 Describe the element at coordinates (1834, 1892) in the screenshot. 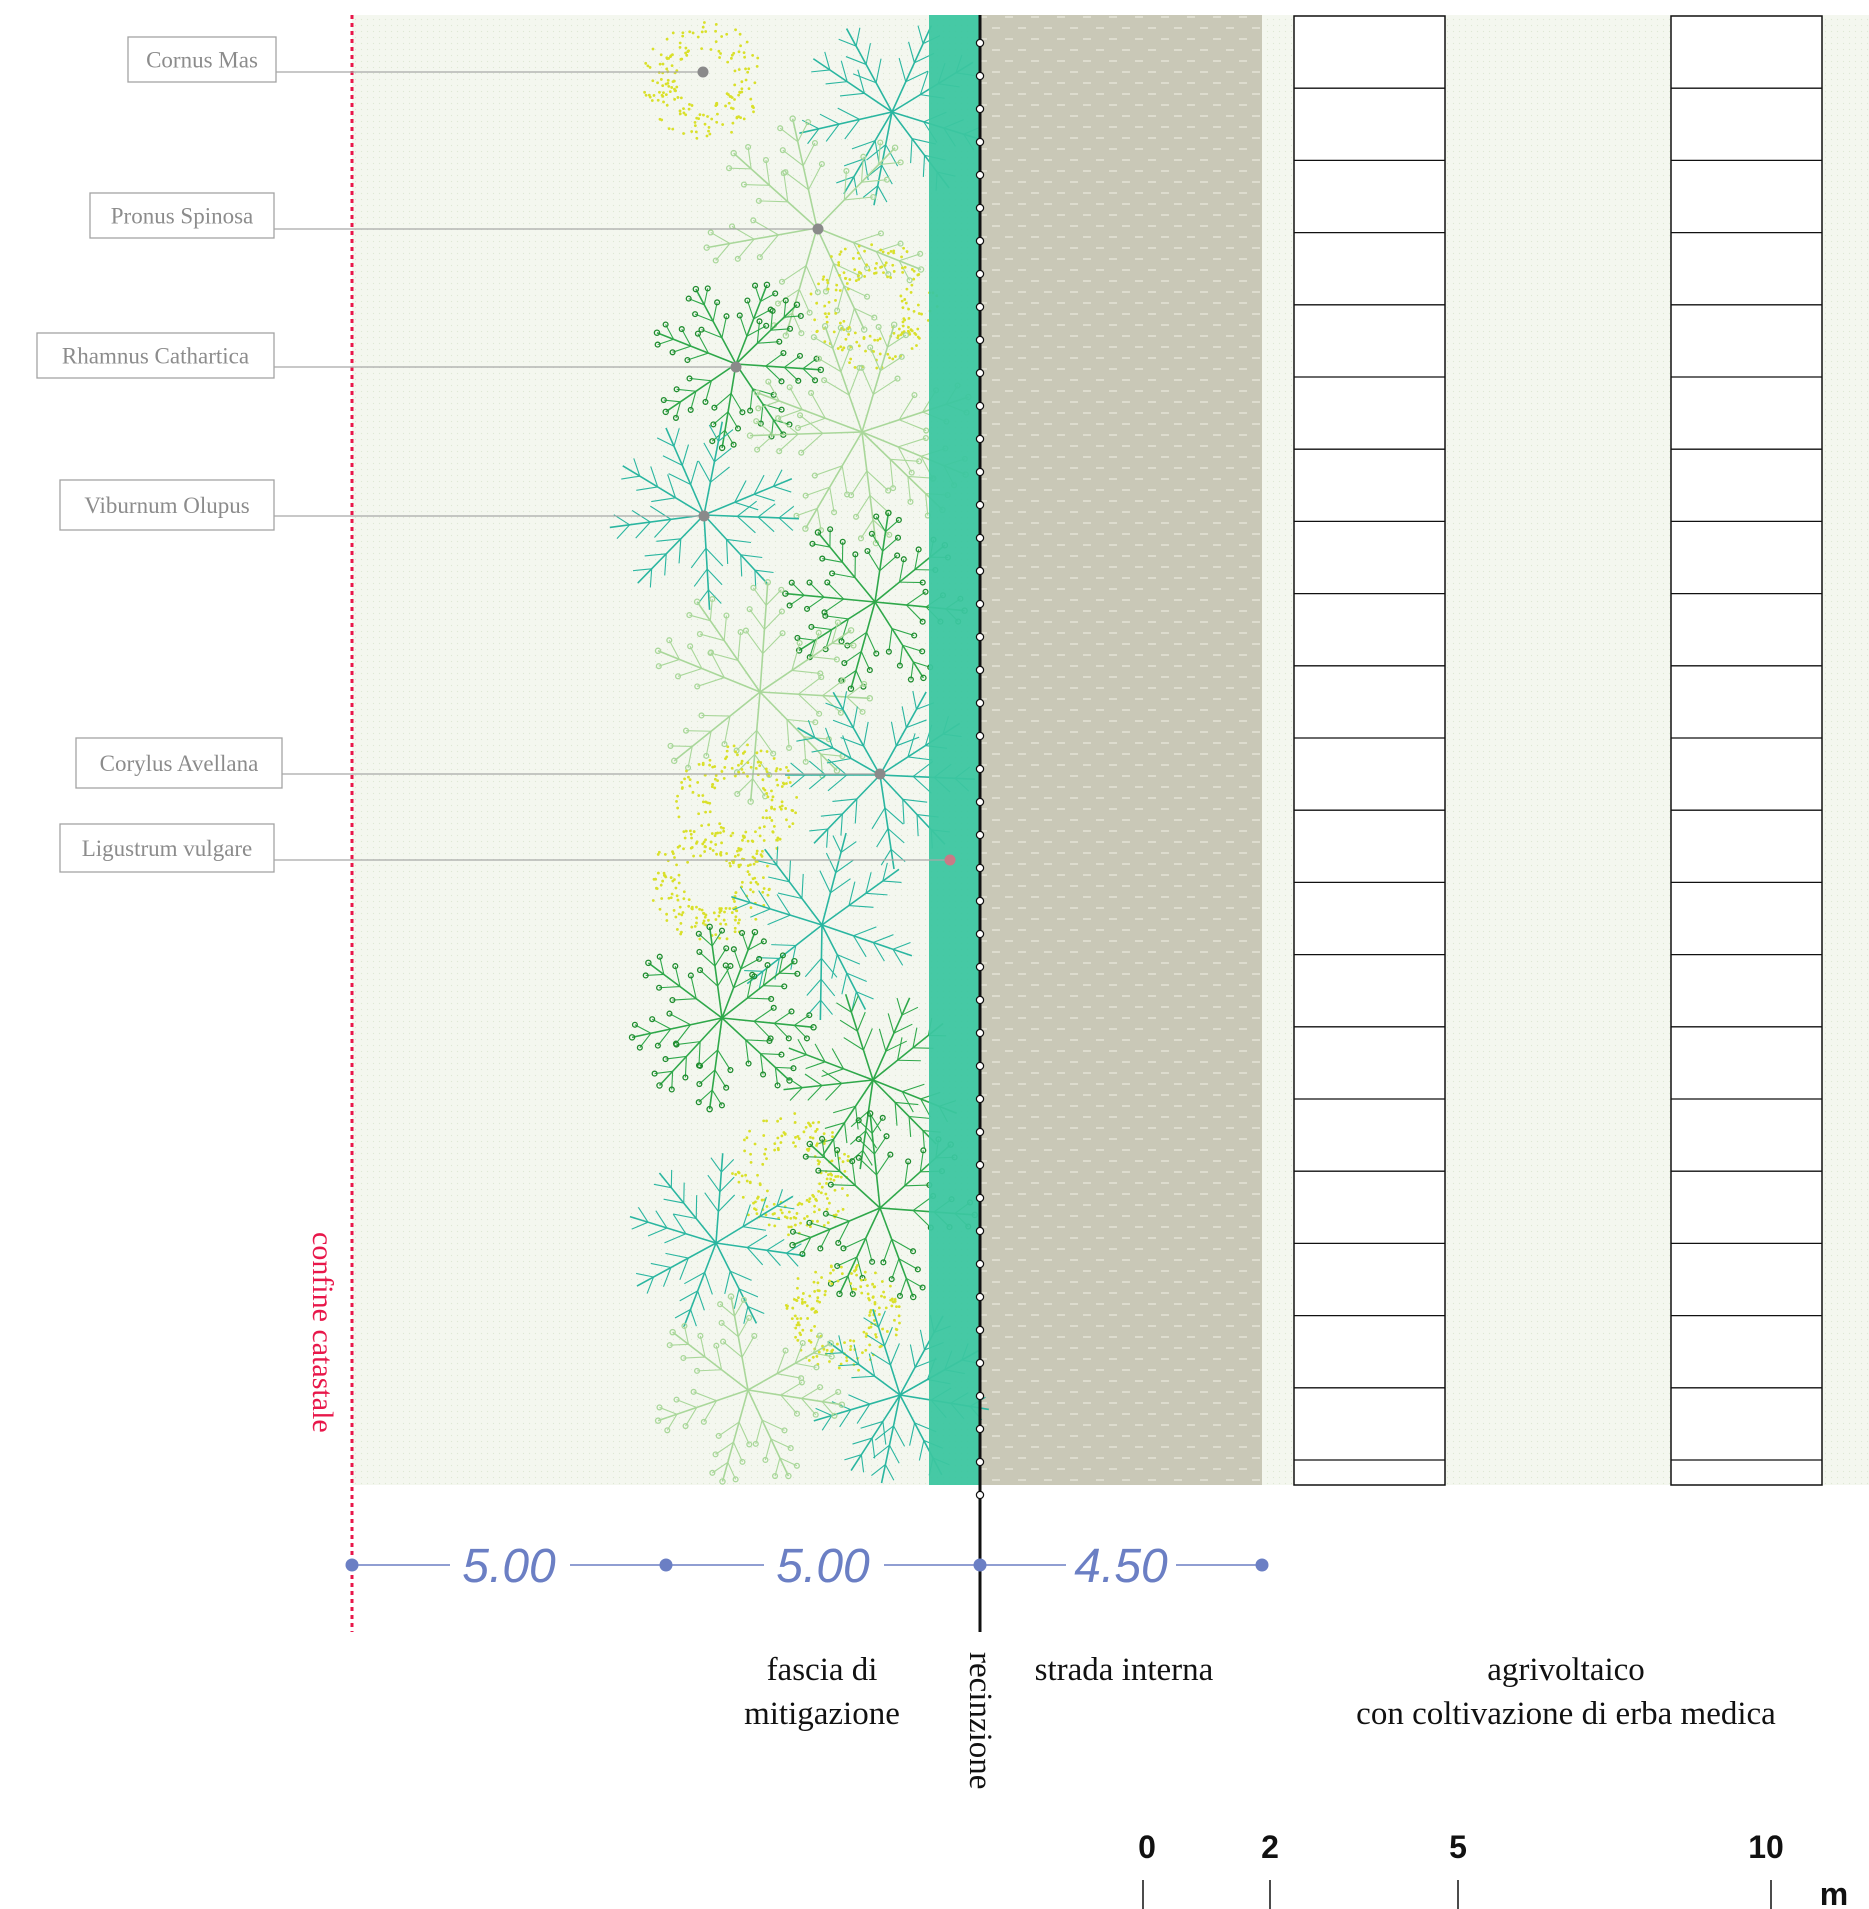

I see `scale-unit: m` at that location.